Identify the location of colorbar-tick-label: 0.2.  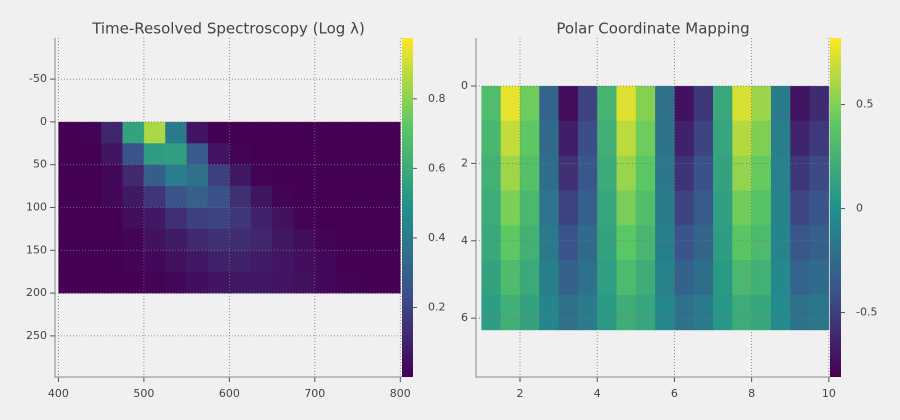
(437, 306).